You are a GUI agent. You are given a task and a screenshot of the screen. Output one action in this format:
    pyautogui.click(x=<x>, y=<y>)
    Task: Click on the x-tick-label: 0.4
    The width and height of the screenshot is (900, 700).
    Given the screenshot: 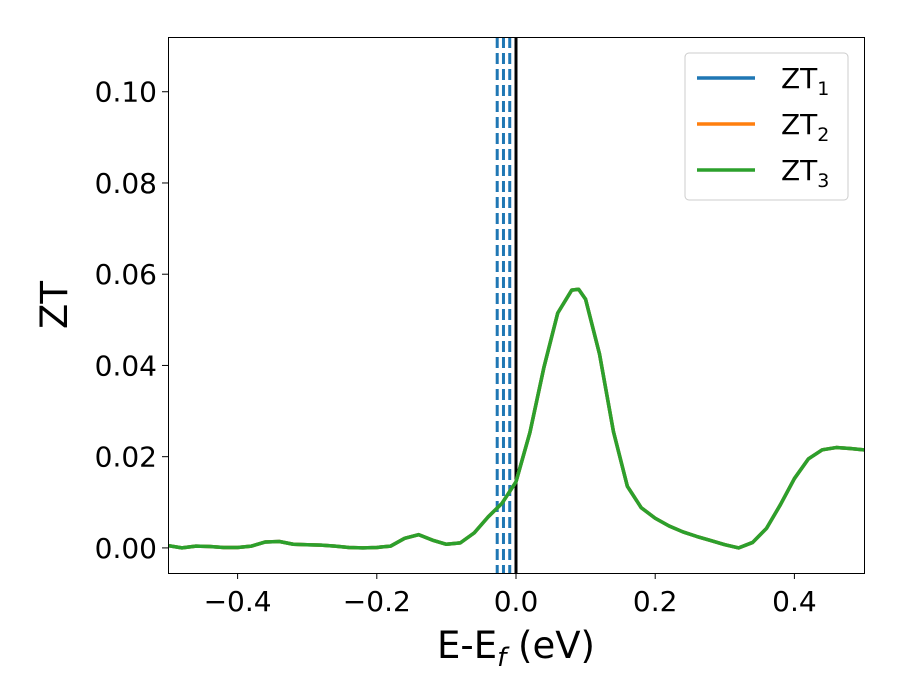 What is the action you would take?
    pyautogui.click(x=794, y=601)
    